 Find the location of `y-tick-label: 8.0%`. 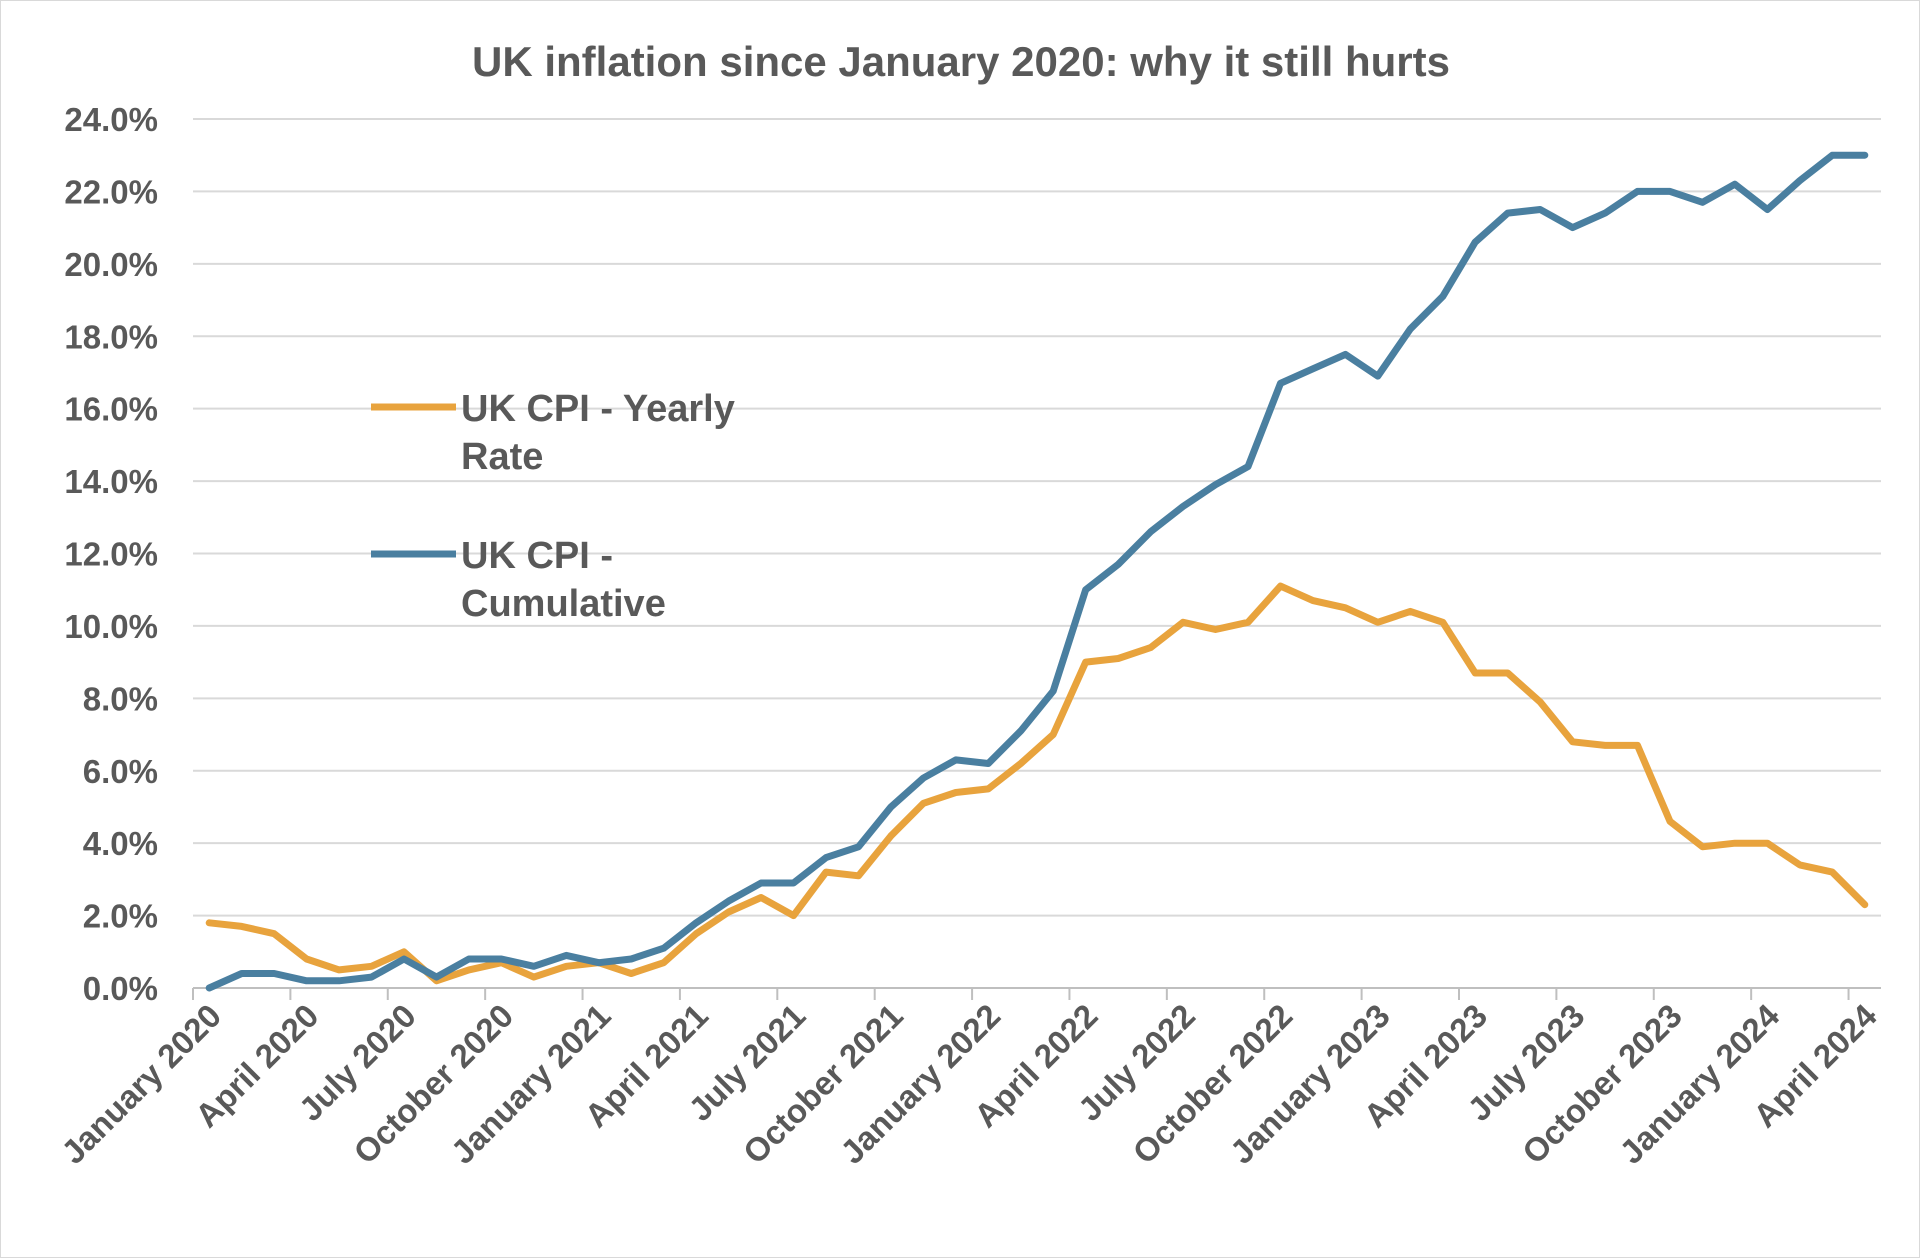

y-tick-label: 8.0% is located at coordinates (120, 698).